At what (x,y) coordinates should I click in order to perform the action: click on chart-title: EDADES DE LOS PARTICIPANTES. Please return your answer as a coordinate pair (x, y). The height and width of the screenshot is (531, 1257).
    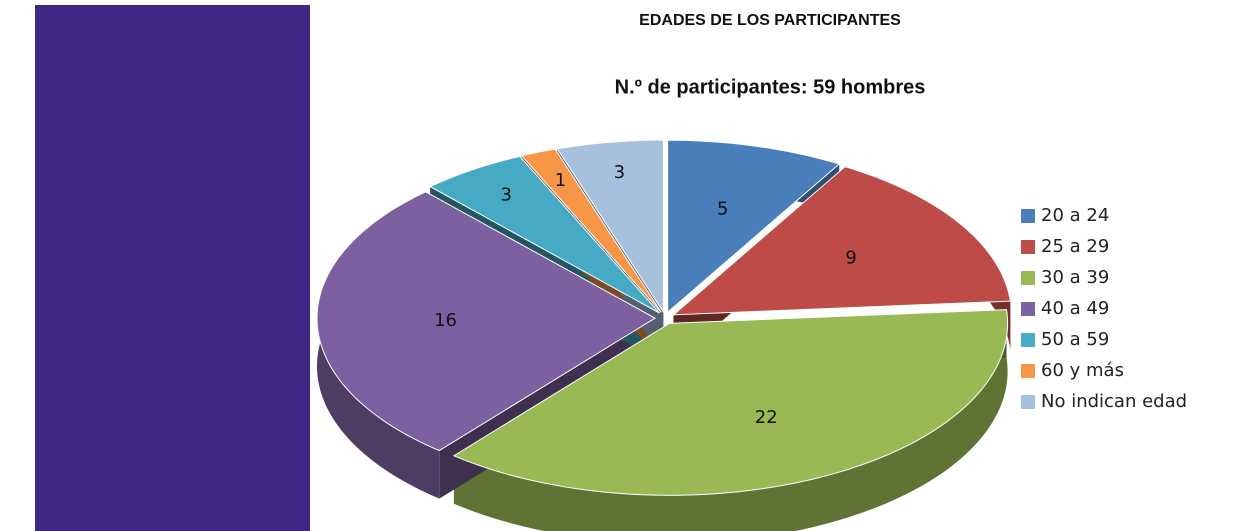
    Looking at the image, I should click on (770, 20).